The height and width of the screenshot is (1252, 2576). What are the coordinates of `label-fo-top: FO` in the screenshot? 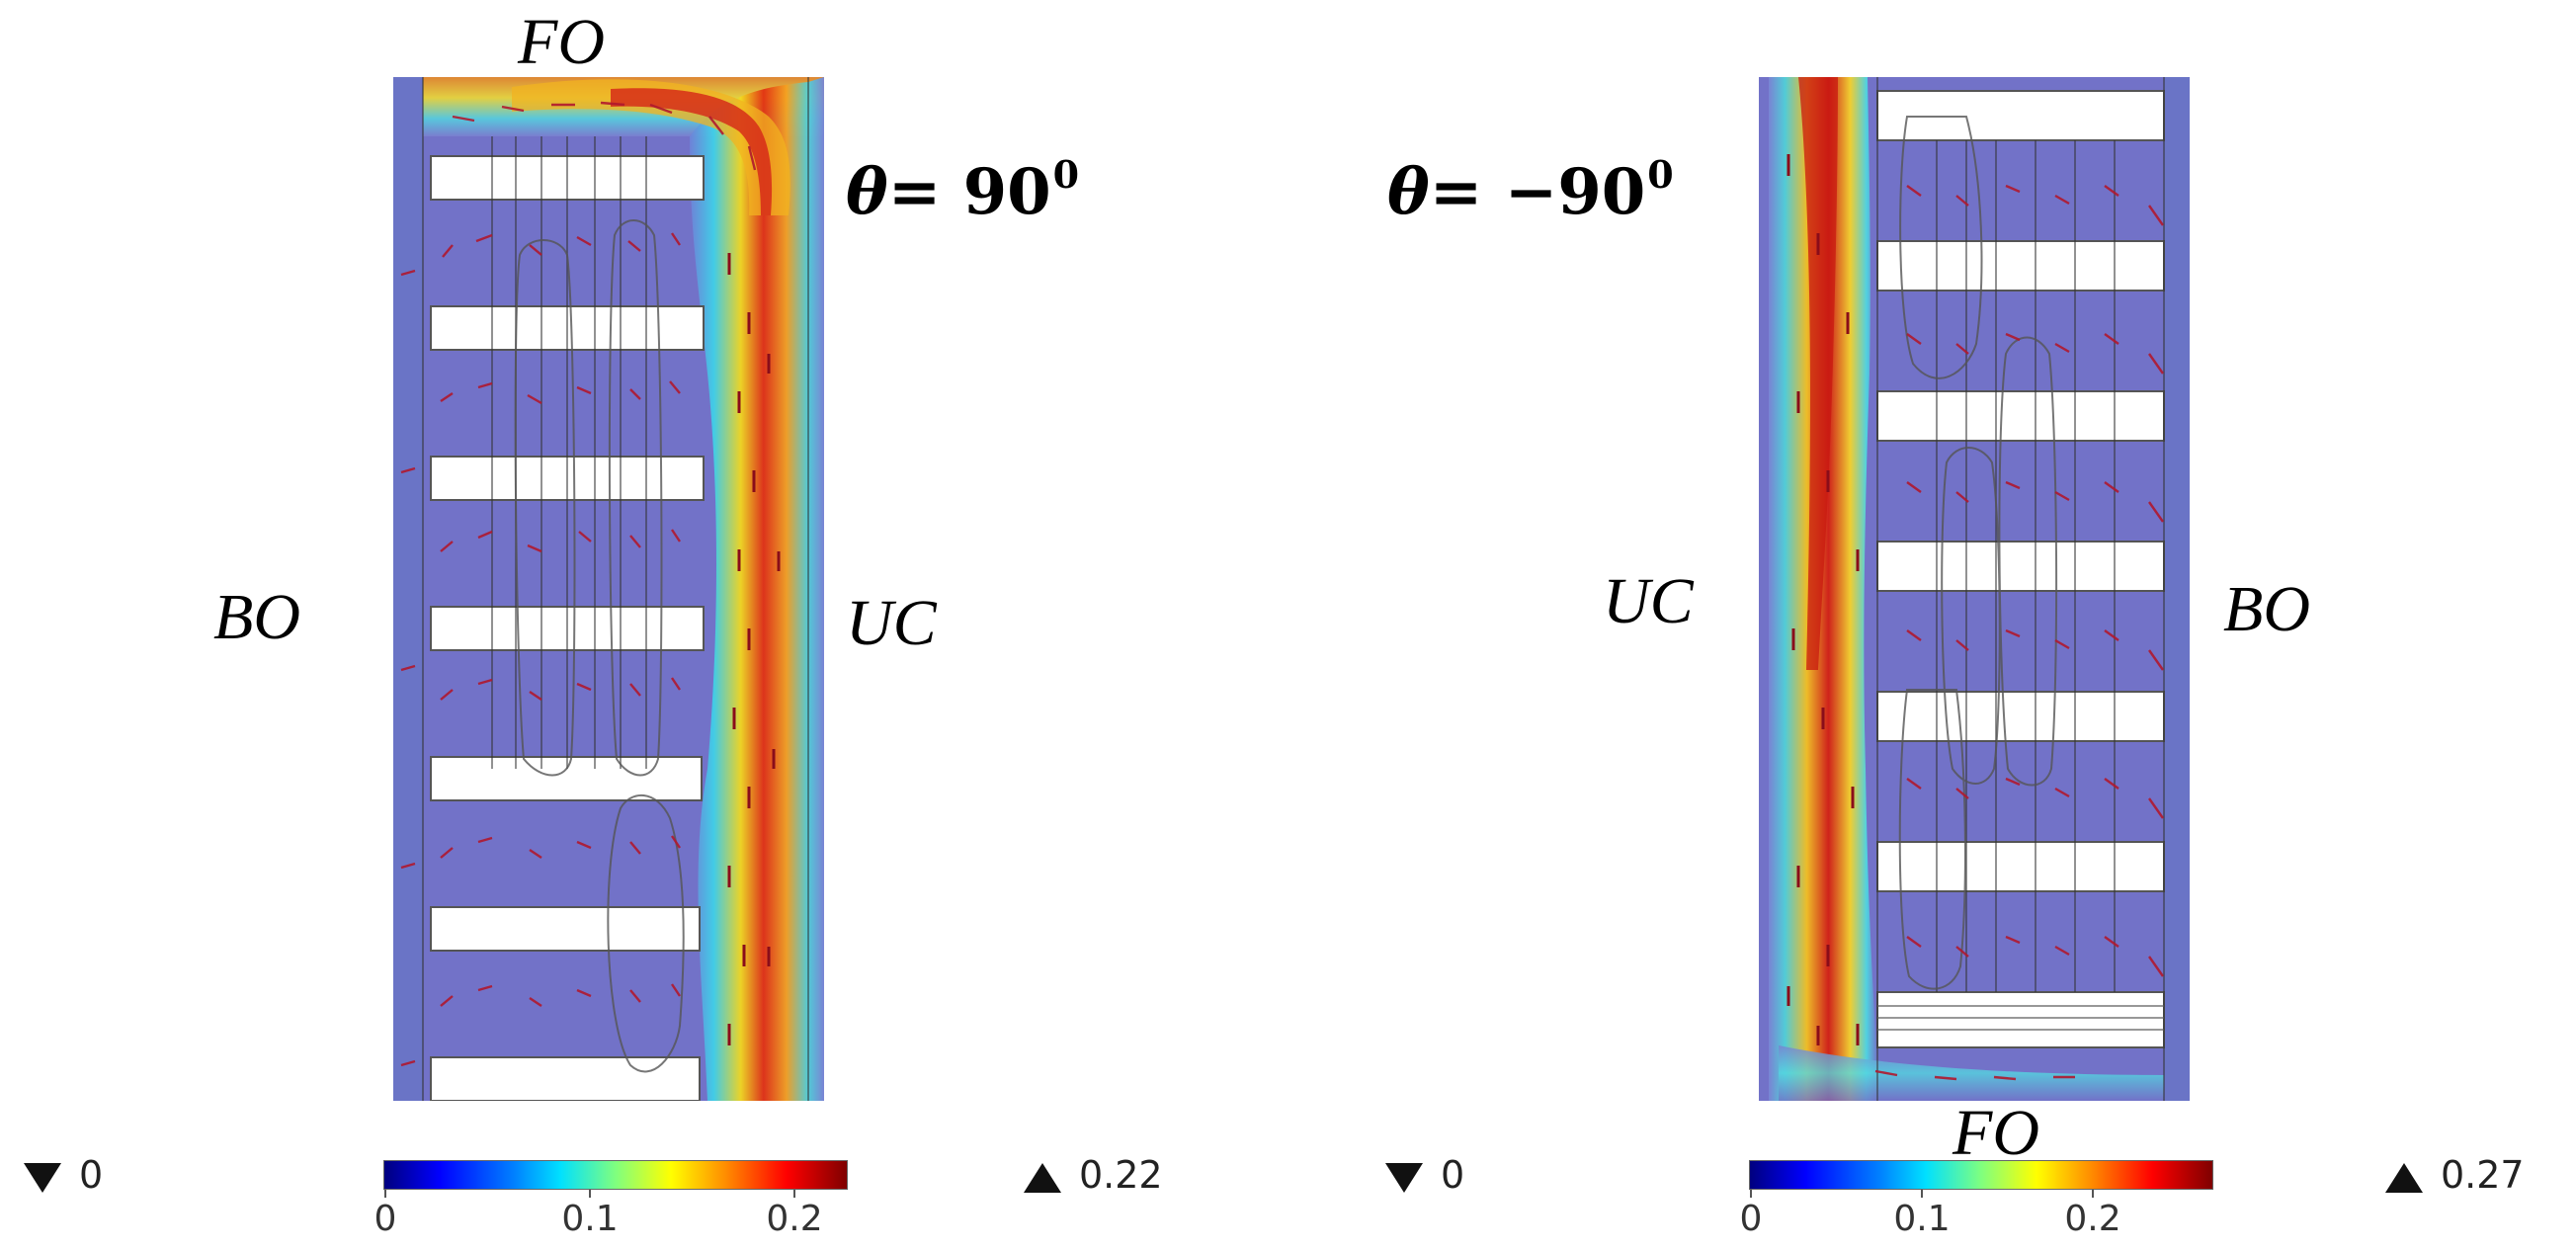 It's located at (561, 42).